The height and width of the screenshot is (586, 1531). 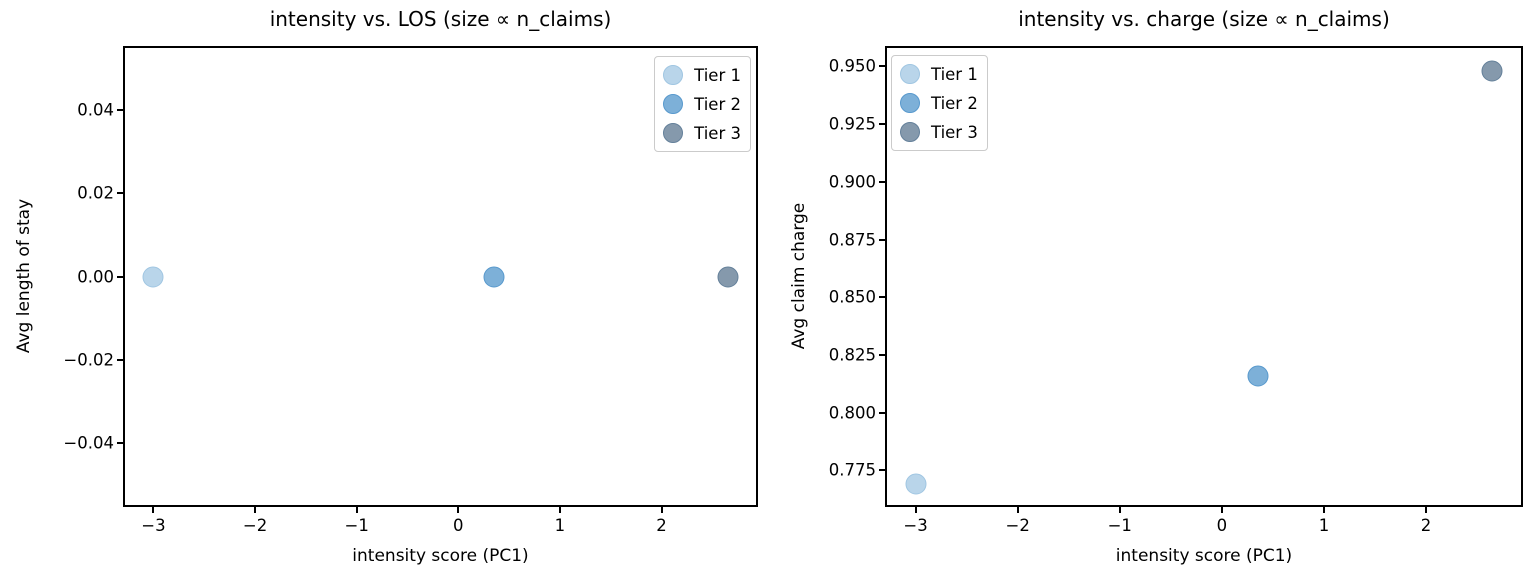 I want to click on chart-title: intensity vs. charge (size ∝ n_claims), so click(x=1204, y=19).